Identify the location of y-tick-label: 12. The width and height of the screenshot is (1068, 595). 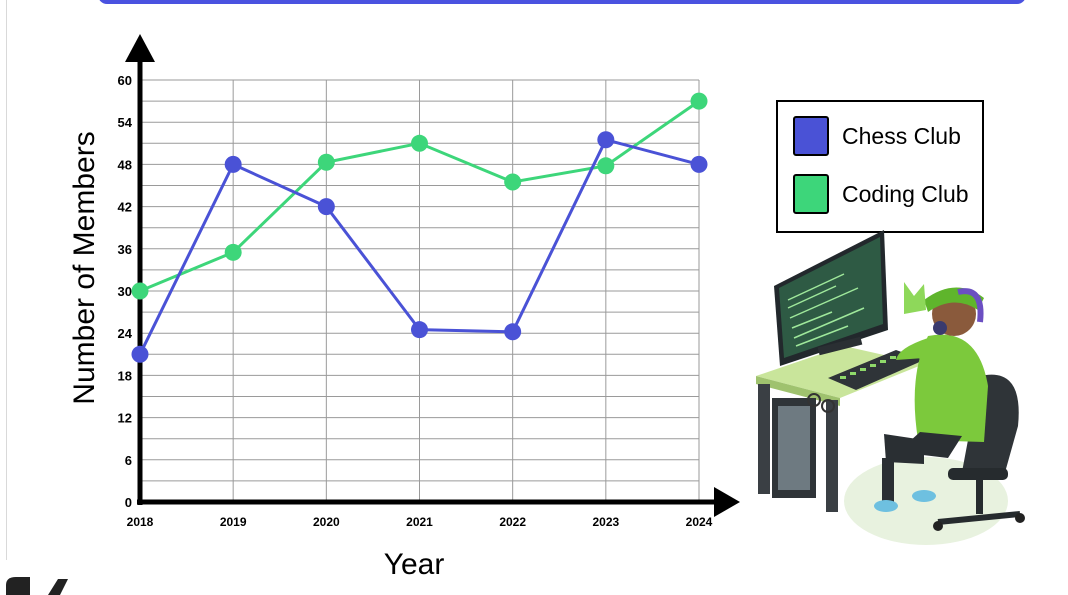
(125, 418).